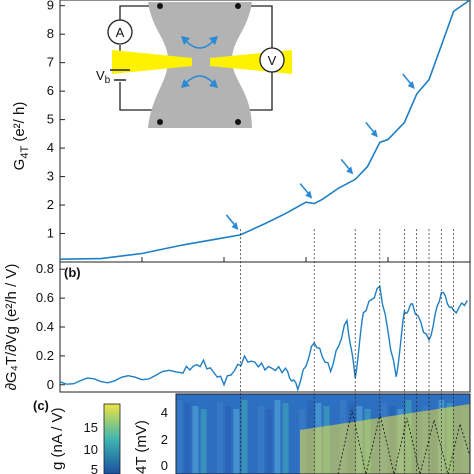  I want to click on panel-b-ytick-label: 0.2, so click(45, 355).